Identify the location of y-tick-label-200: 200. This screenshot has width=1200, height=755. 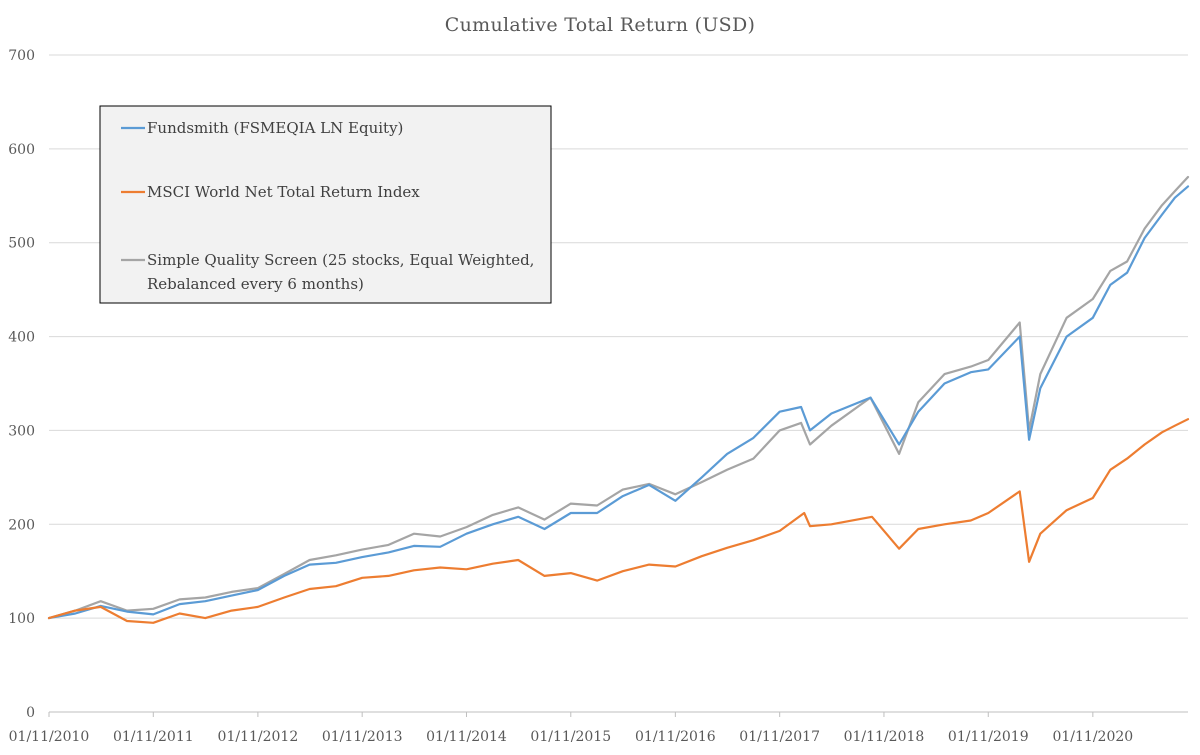
(21, 525).